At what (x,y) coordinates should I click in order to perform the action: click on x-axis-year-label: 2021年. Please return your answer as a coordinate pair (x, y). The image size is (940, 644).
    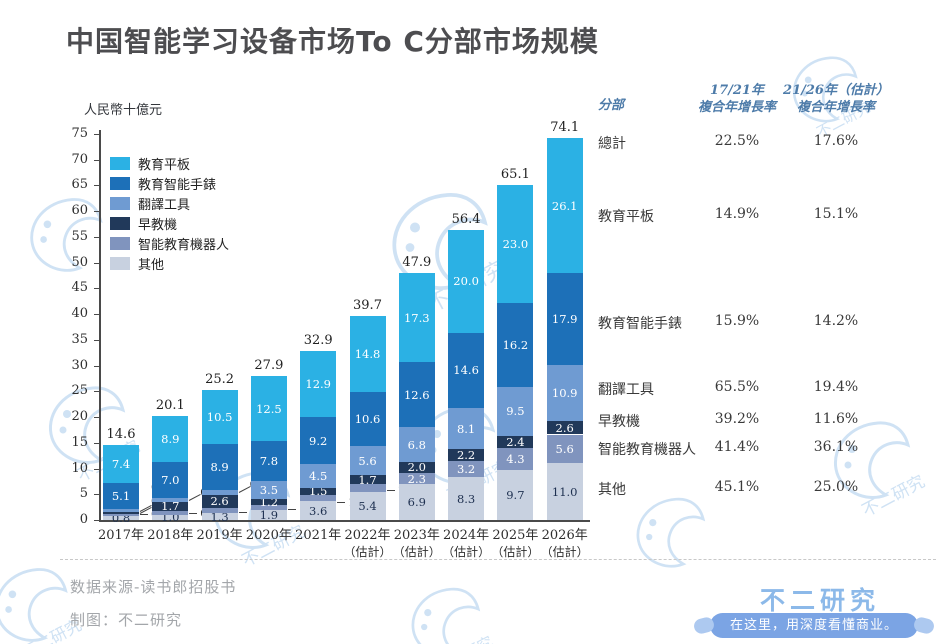
    Looking at the image, I should click on (318, 535).